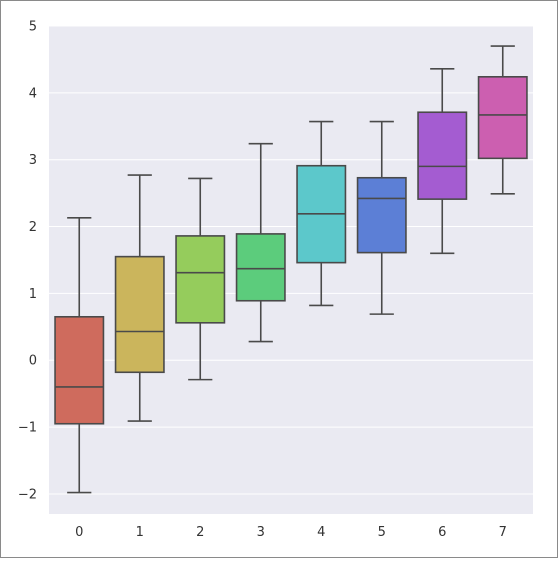 This screenshot has height=562, width=558. Describe the element at coordinates (321, 532) in the screenshot. I see `x-tick-label: 4` at that location.